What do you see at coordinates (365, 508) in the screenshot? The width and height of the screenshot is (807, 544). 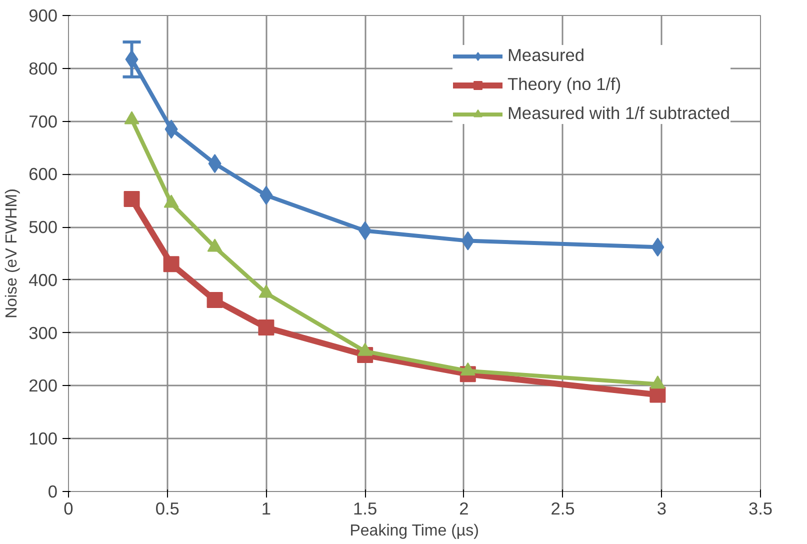 I see `x-tick-label: 1.5` at bounding box center [365, 508].